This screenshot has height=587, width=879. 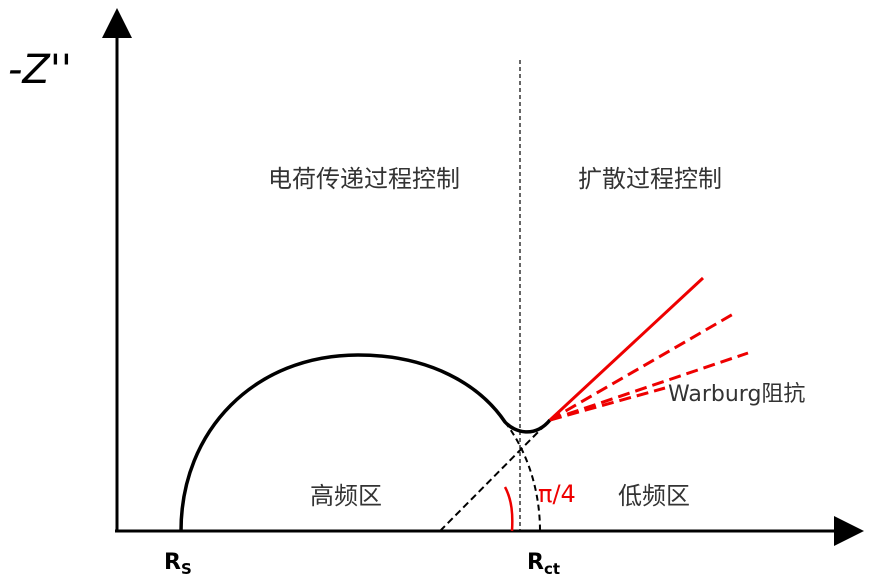 I want to click on frequency-label: 低频区, so click(x=654, y=496).